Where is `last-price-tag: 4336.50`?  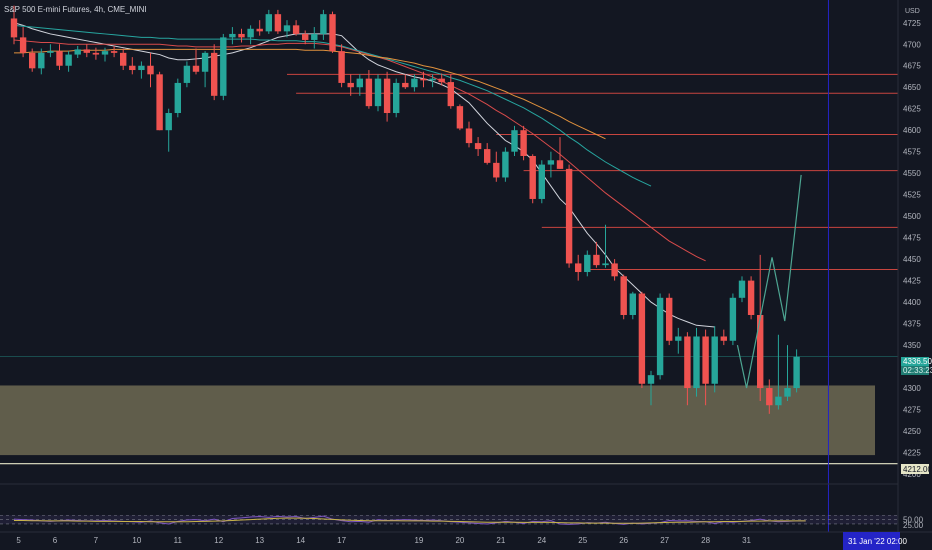
last-price-tag: 4336.50 is located at coordinates (917, 361).